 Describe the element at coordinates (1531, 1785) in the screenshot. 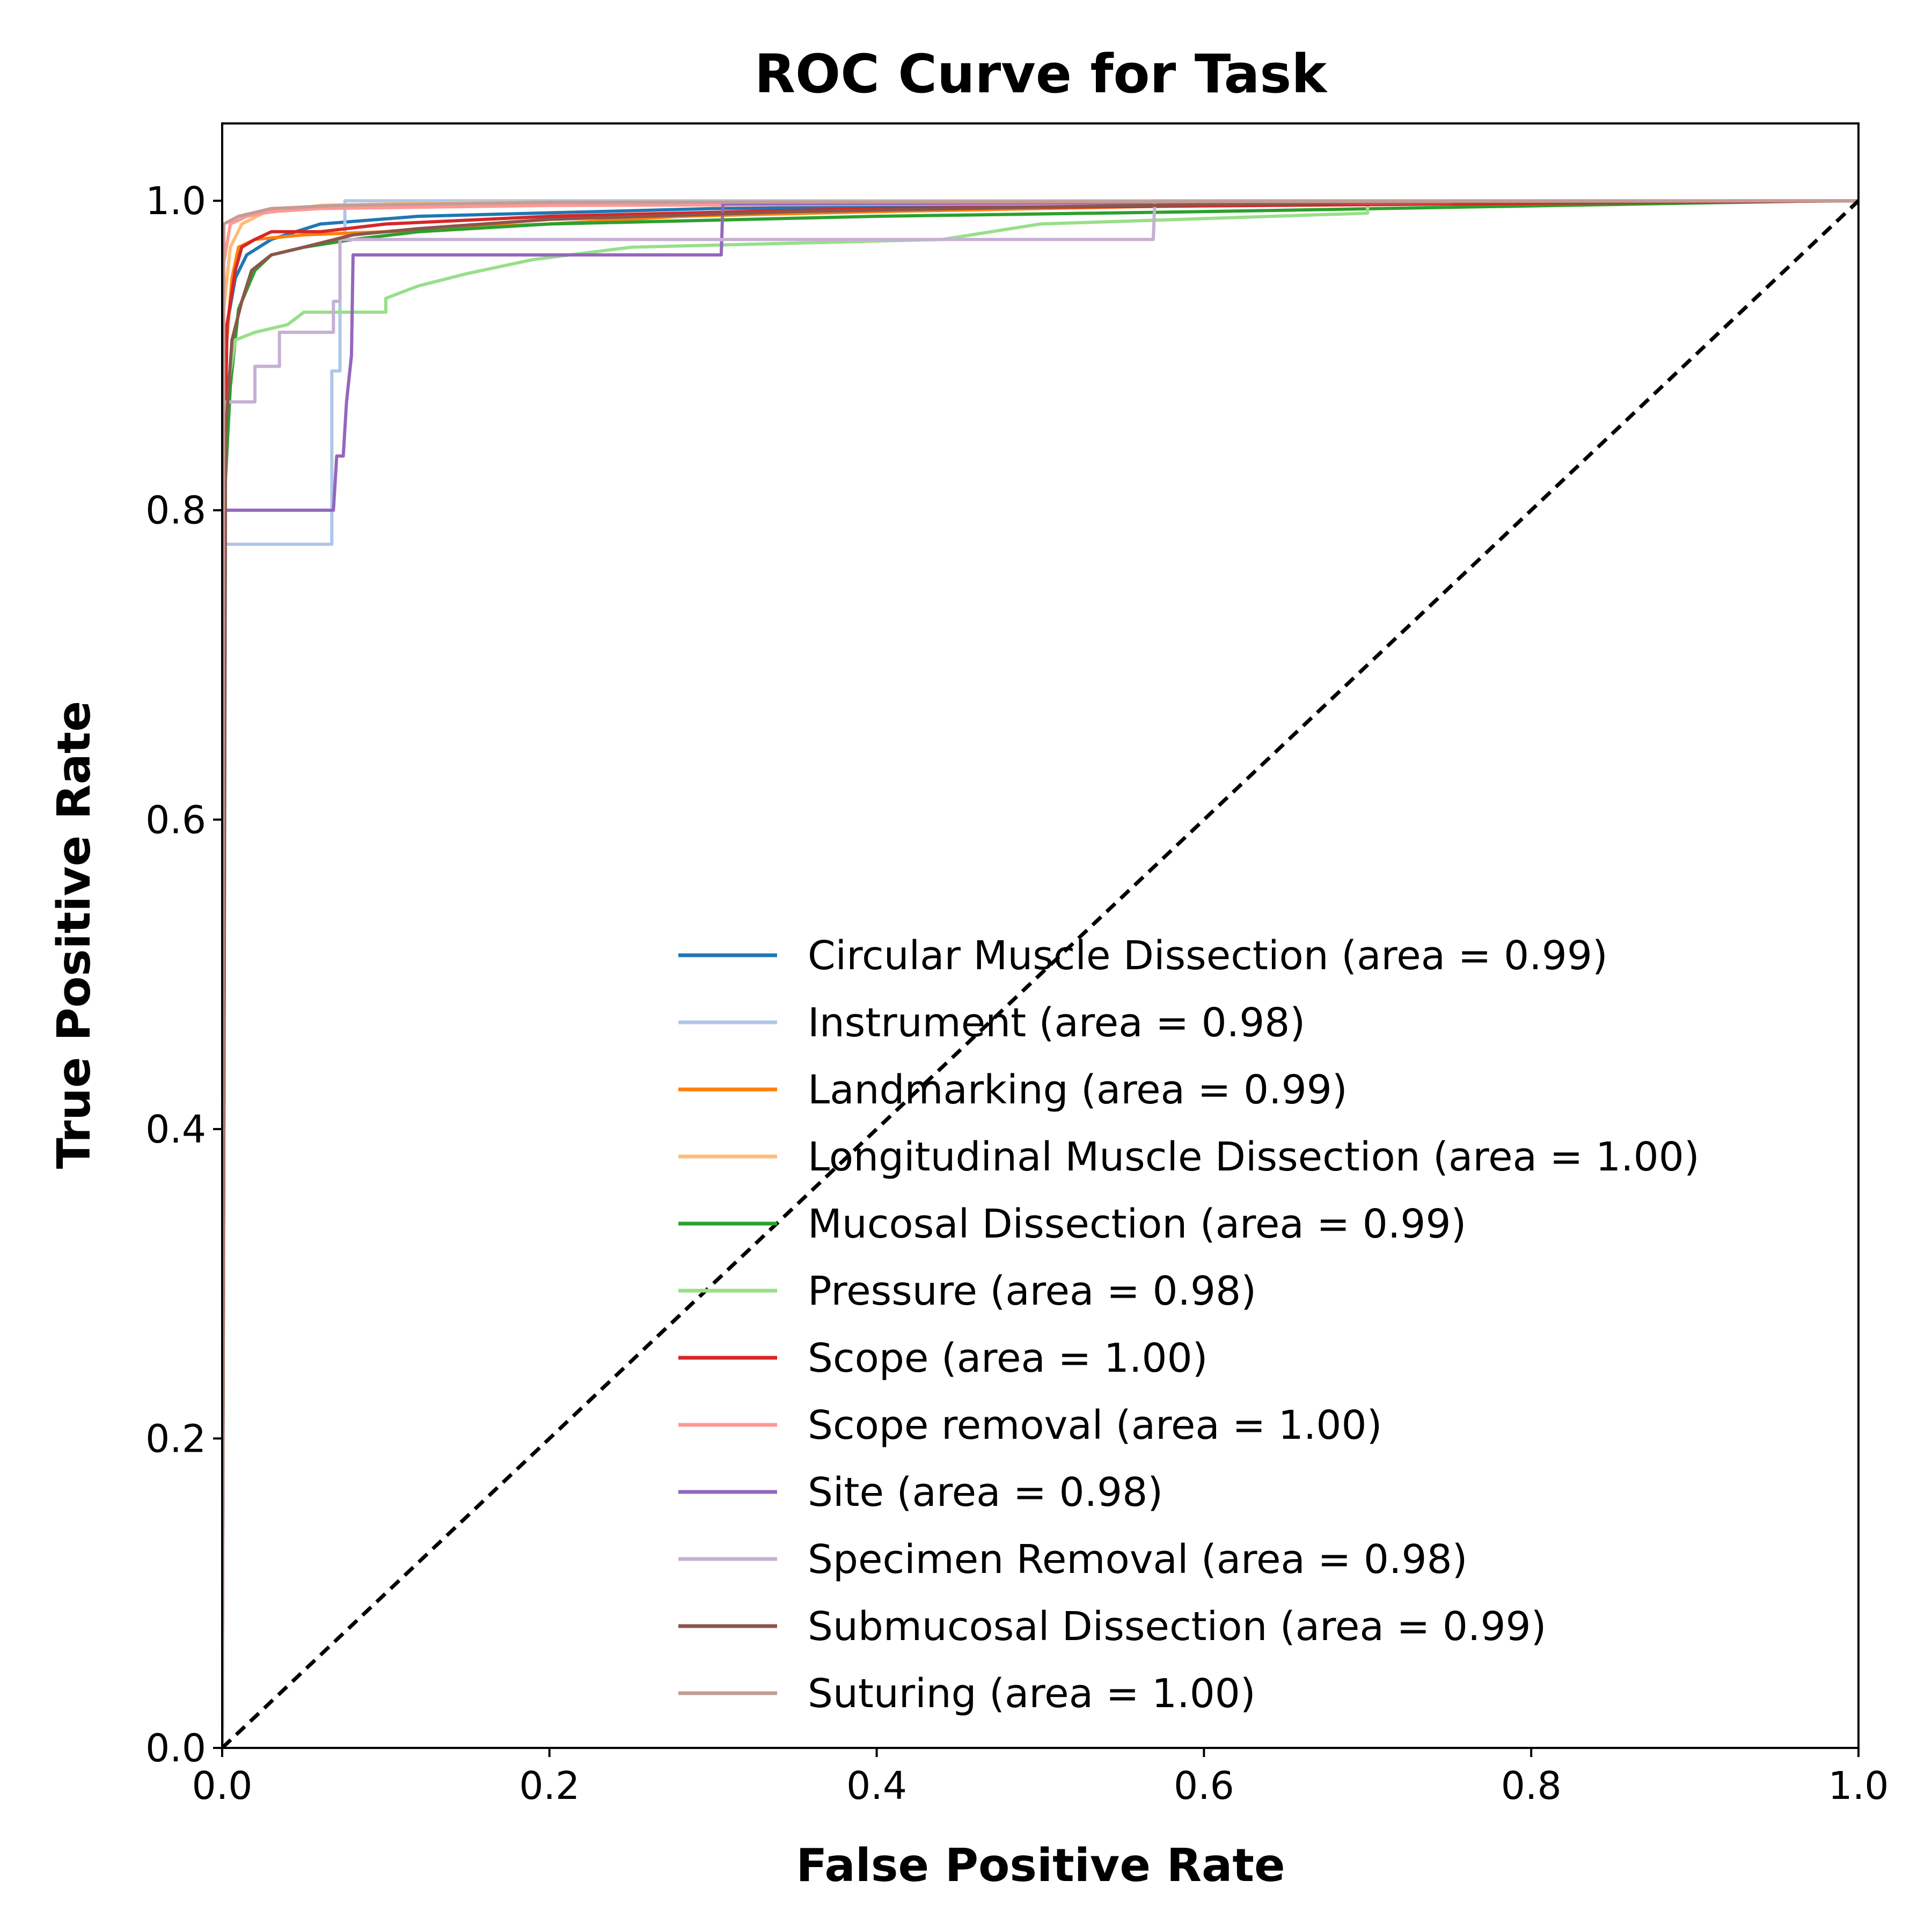

I see `x-tick-label: 0.8` at that location.